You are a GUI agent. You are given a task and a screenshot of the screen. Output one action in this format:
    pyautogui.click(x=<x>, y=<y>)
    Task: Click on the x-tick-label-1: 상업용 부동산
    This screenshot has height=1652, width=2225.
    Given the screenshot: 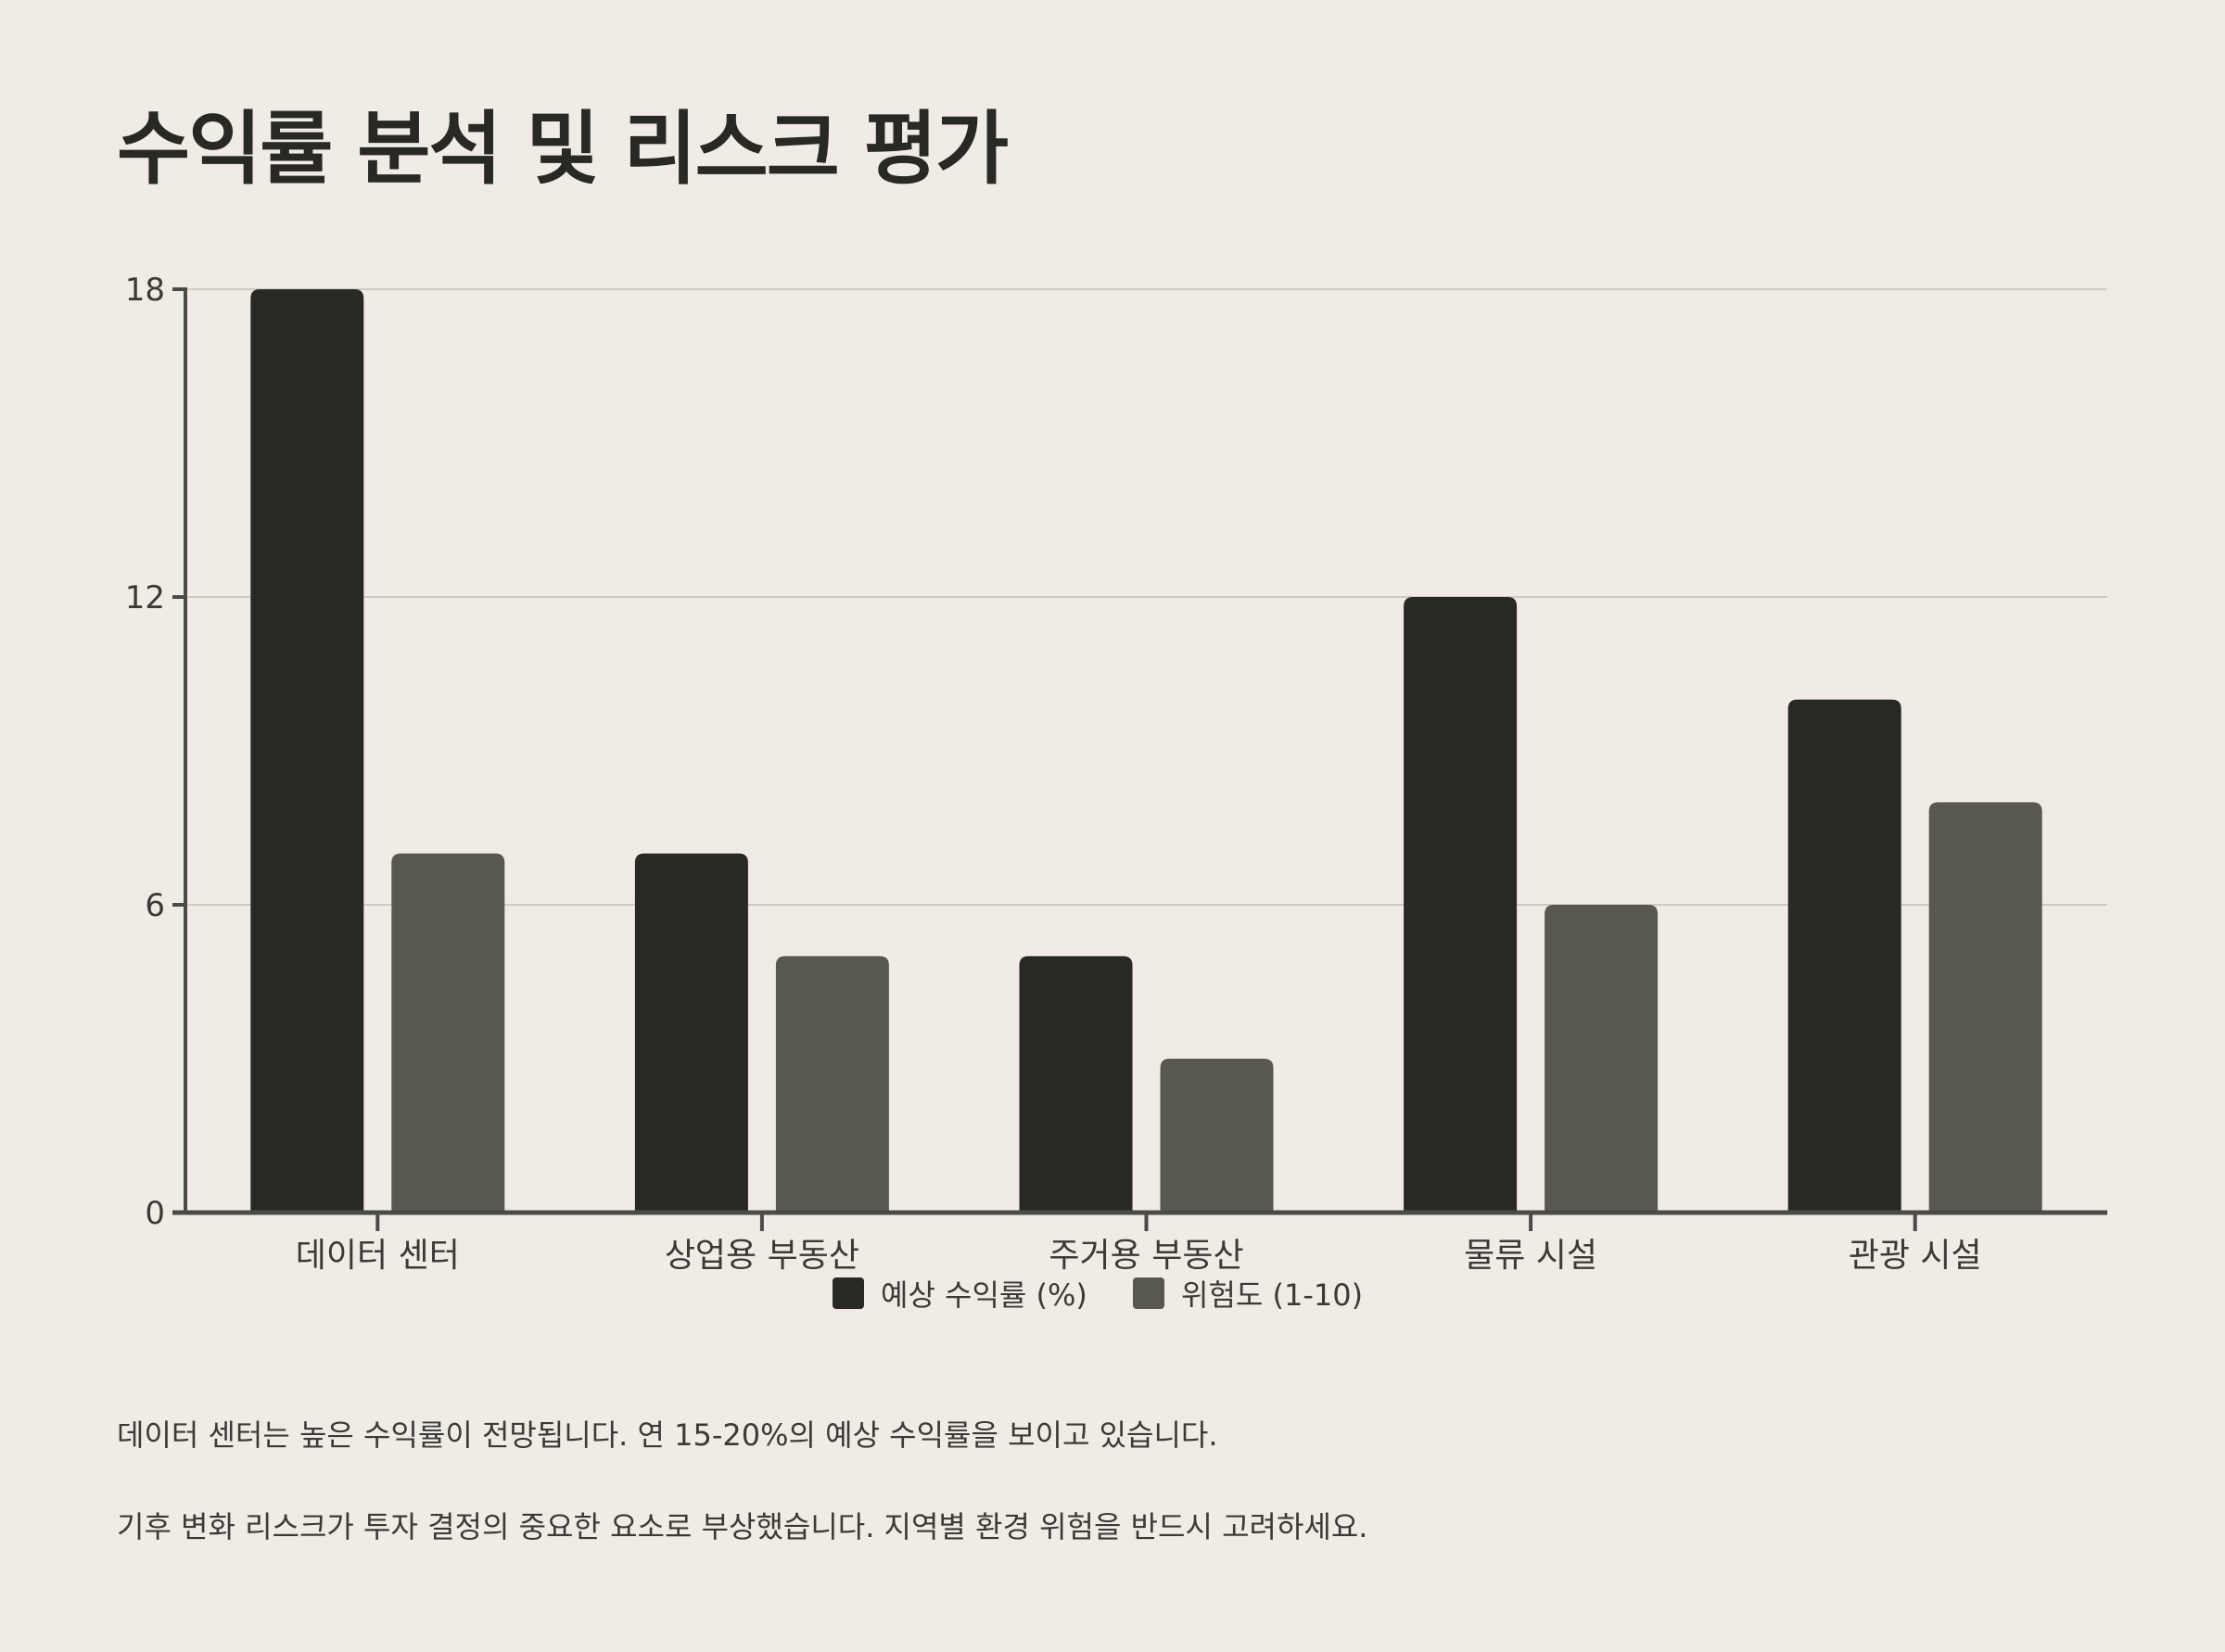 What is the action you would take?
    pyautogui.click(x=762, y=1256)
    